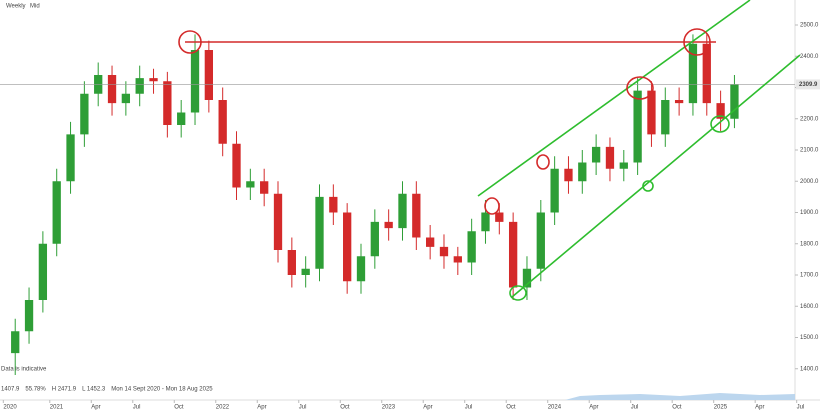  What do you see at coordinates (809, 57) in the screenshot?
I see `y-tick-label: 2400.0` at bounding box center [809, 57].